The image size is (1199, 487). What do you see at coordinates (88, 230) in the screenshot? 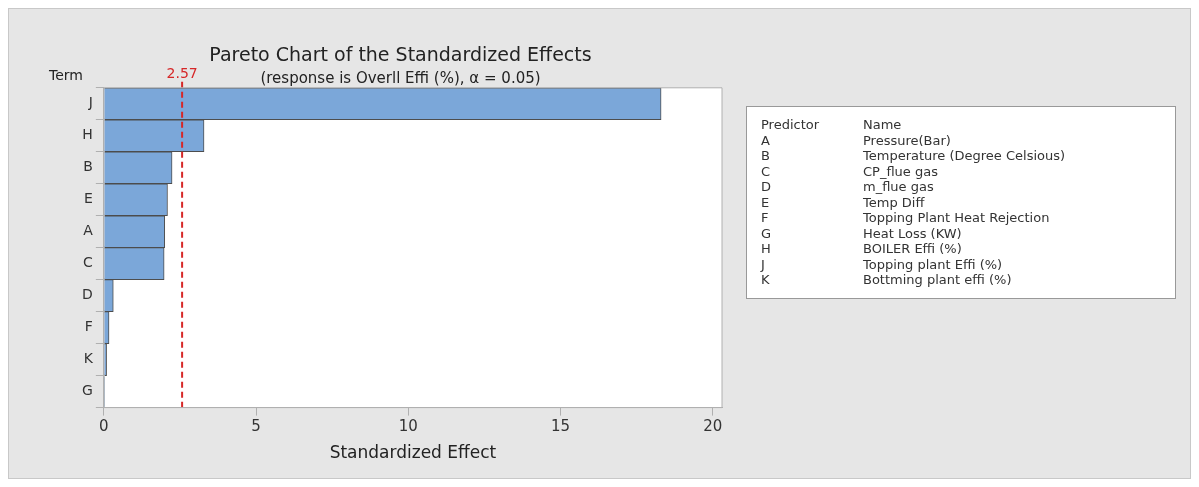
I see `y-tick-label: A` at bounding box center [88, 230].